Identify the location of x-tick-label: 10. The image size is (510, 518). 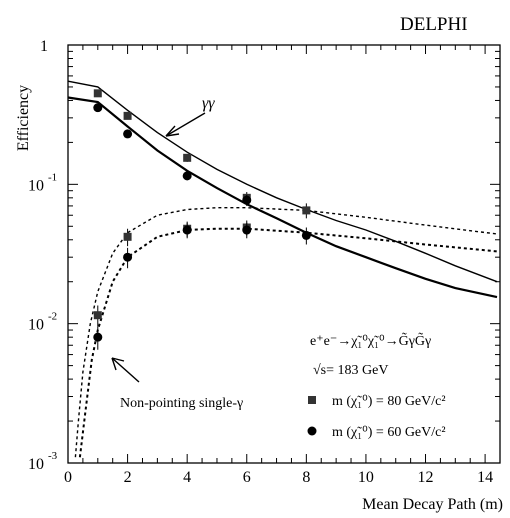
(366, 477).